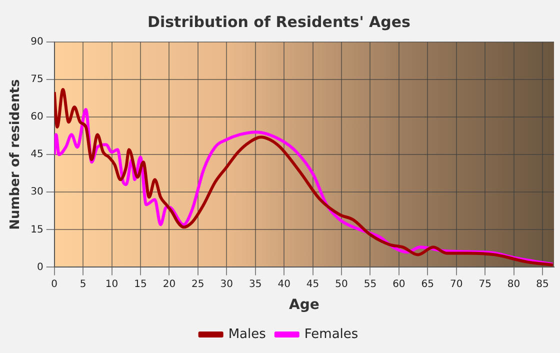  I want to click on x-tick-label: 20, so click(169, 284).